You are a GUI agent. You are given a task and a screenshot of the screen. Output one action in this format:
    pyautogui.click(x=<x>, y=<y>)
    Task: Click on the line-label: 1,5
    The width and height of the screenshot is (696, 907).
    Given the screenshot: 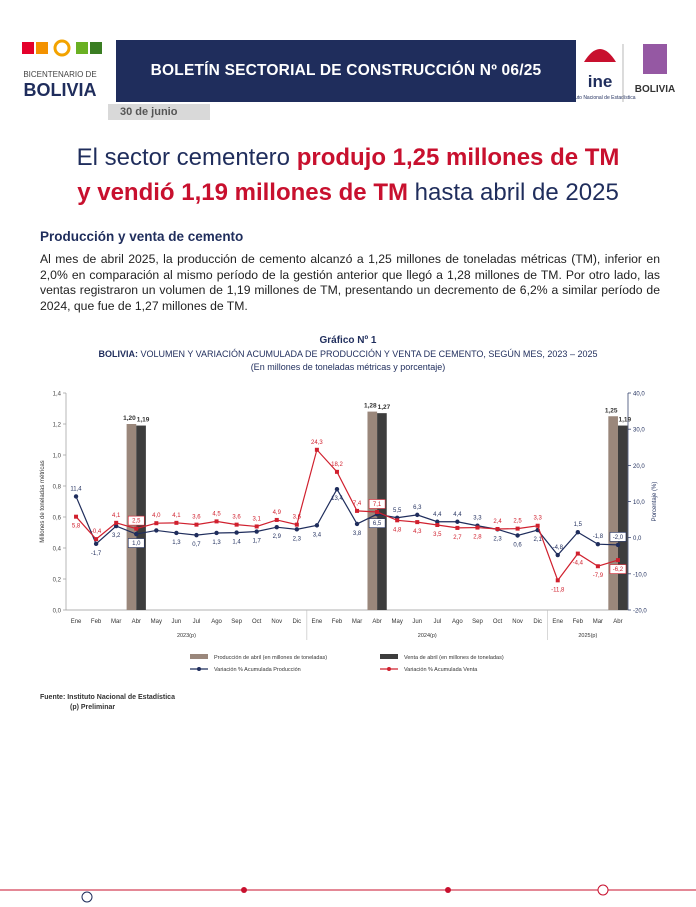 What is the action you would take?
    pyautogui.click(x=578, y=525)
    